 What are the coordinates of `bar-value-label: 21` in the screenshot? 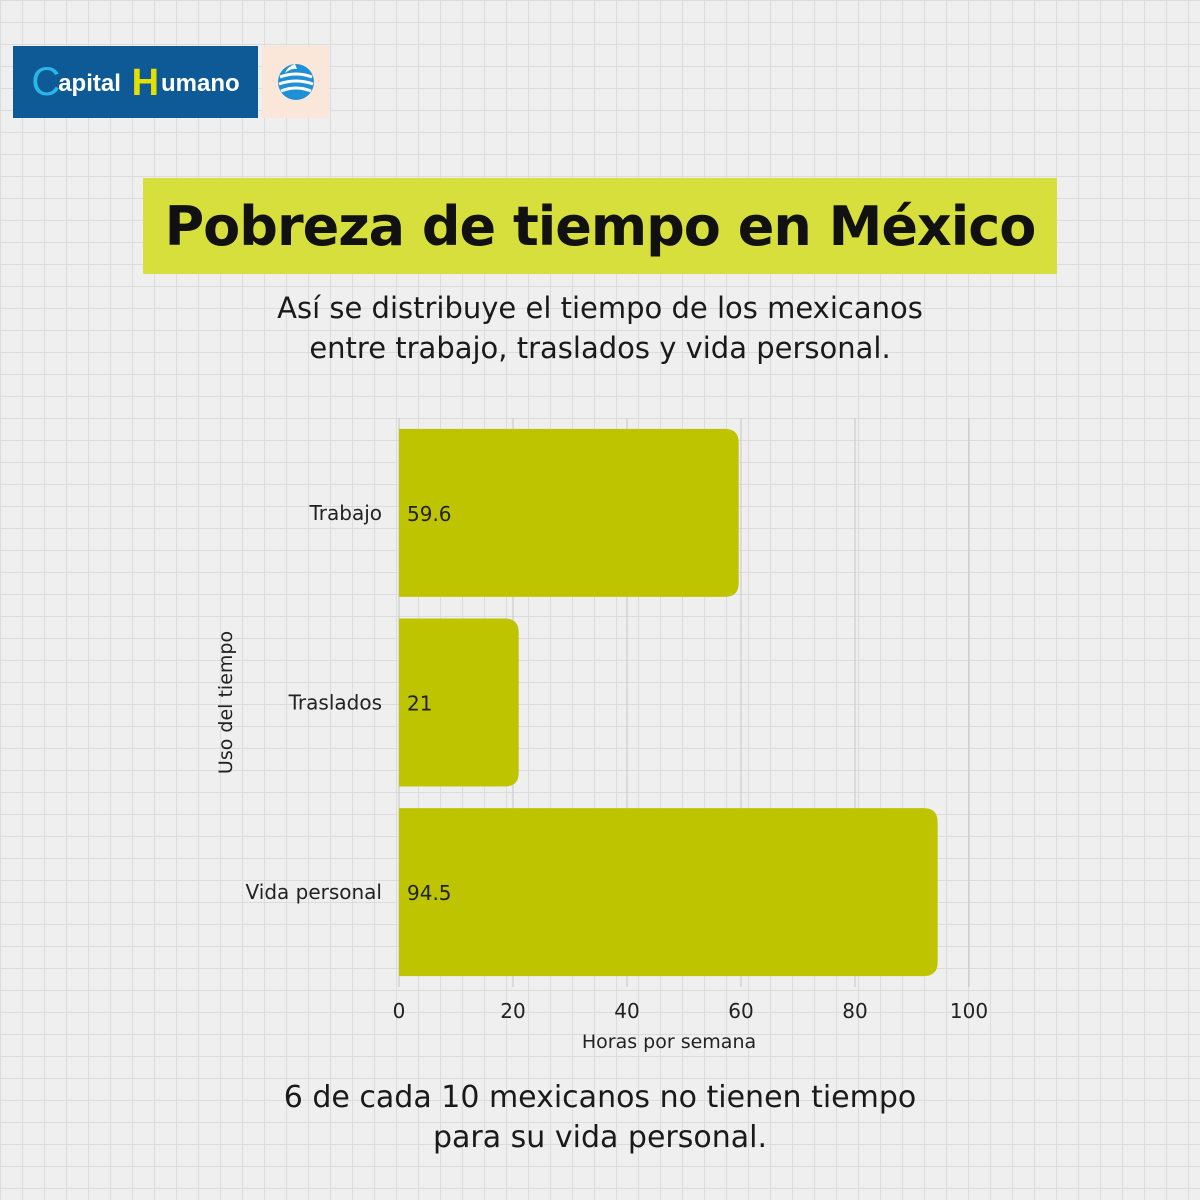 It's located at (419, 704).